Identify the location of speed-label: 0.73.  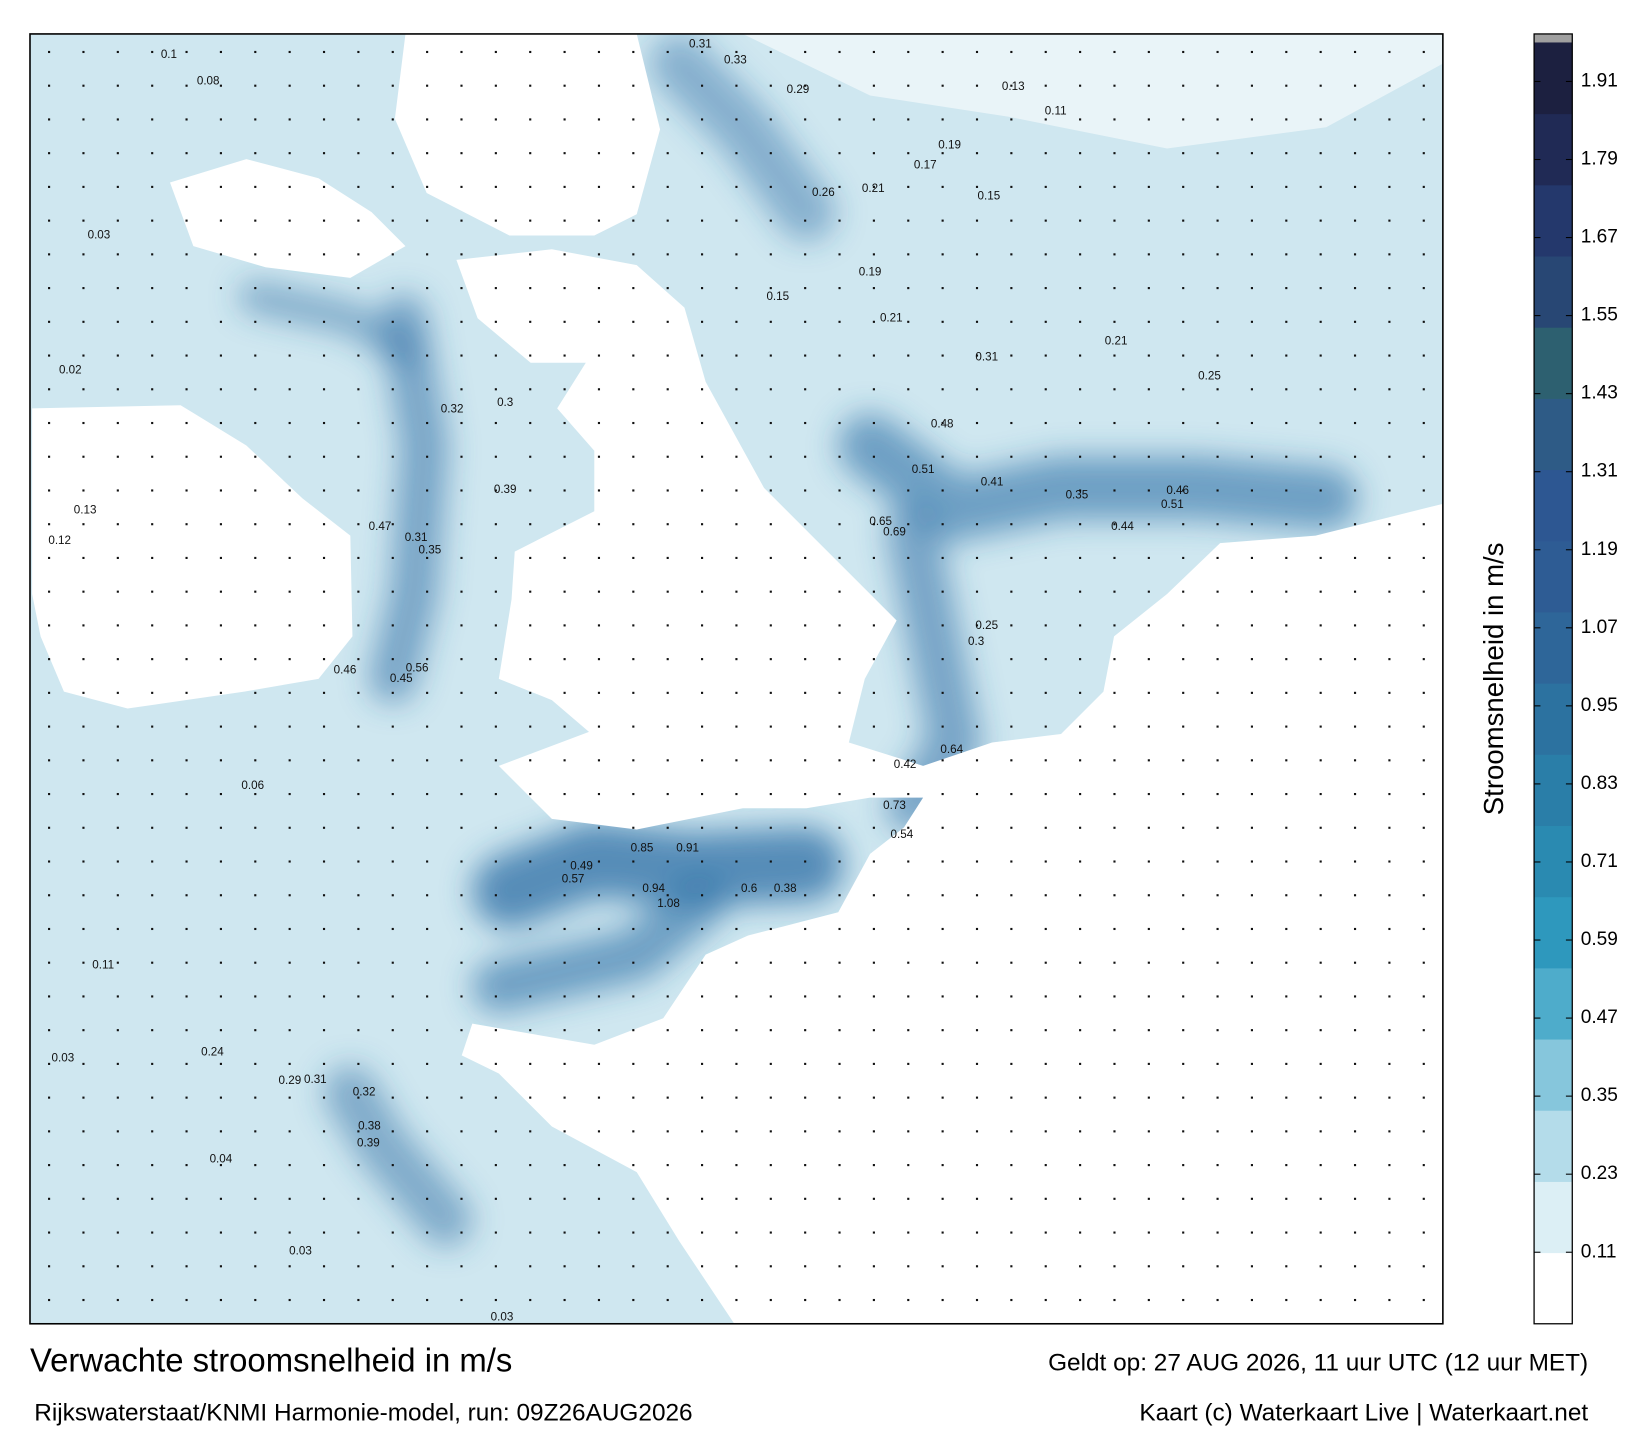
(894, 805).